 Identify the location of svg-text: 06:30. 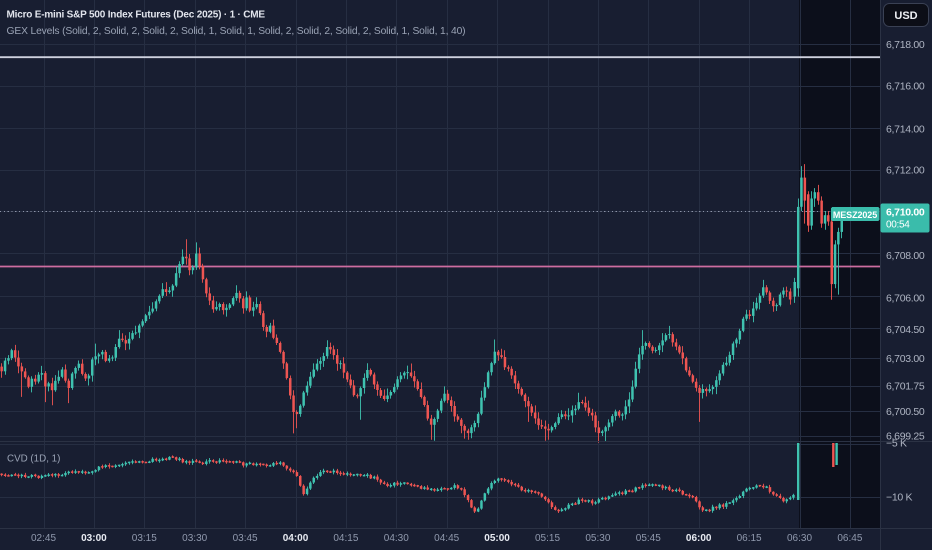
(799, 538).